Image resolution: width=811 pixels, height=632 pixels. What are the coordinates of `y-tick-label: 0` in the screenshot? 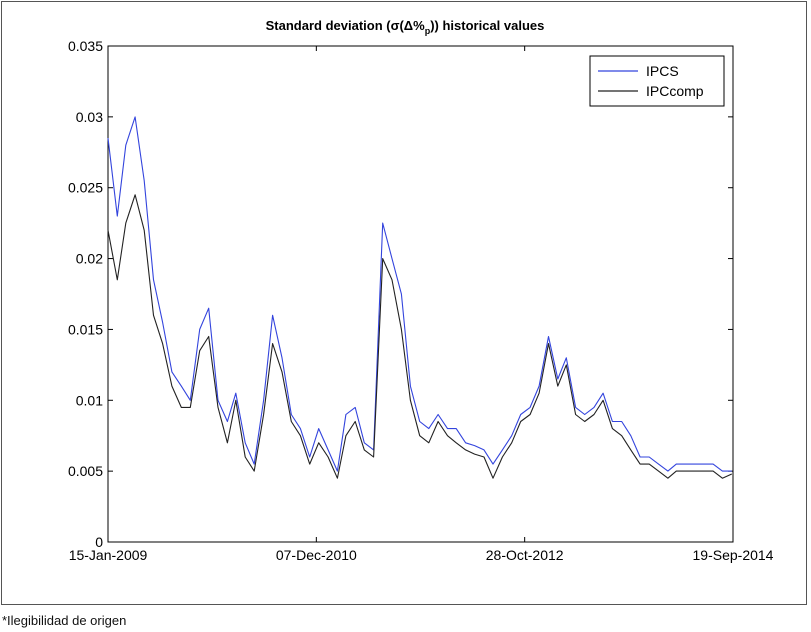 It's located at (99, 542).